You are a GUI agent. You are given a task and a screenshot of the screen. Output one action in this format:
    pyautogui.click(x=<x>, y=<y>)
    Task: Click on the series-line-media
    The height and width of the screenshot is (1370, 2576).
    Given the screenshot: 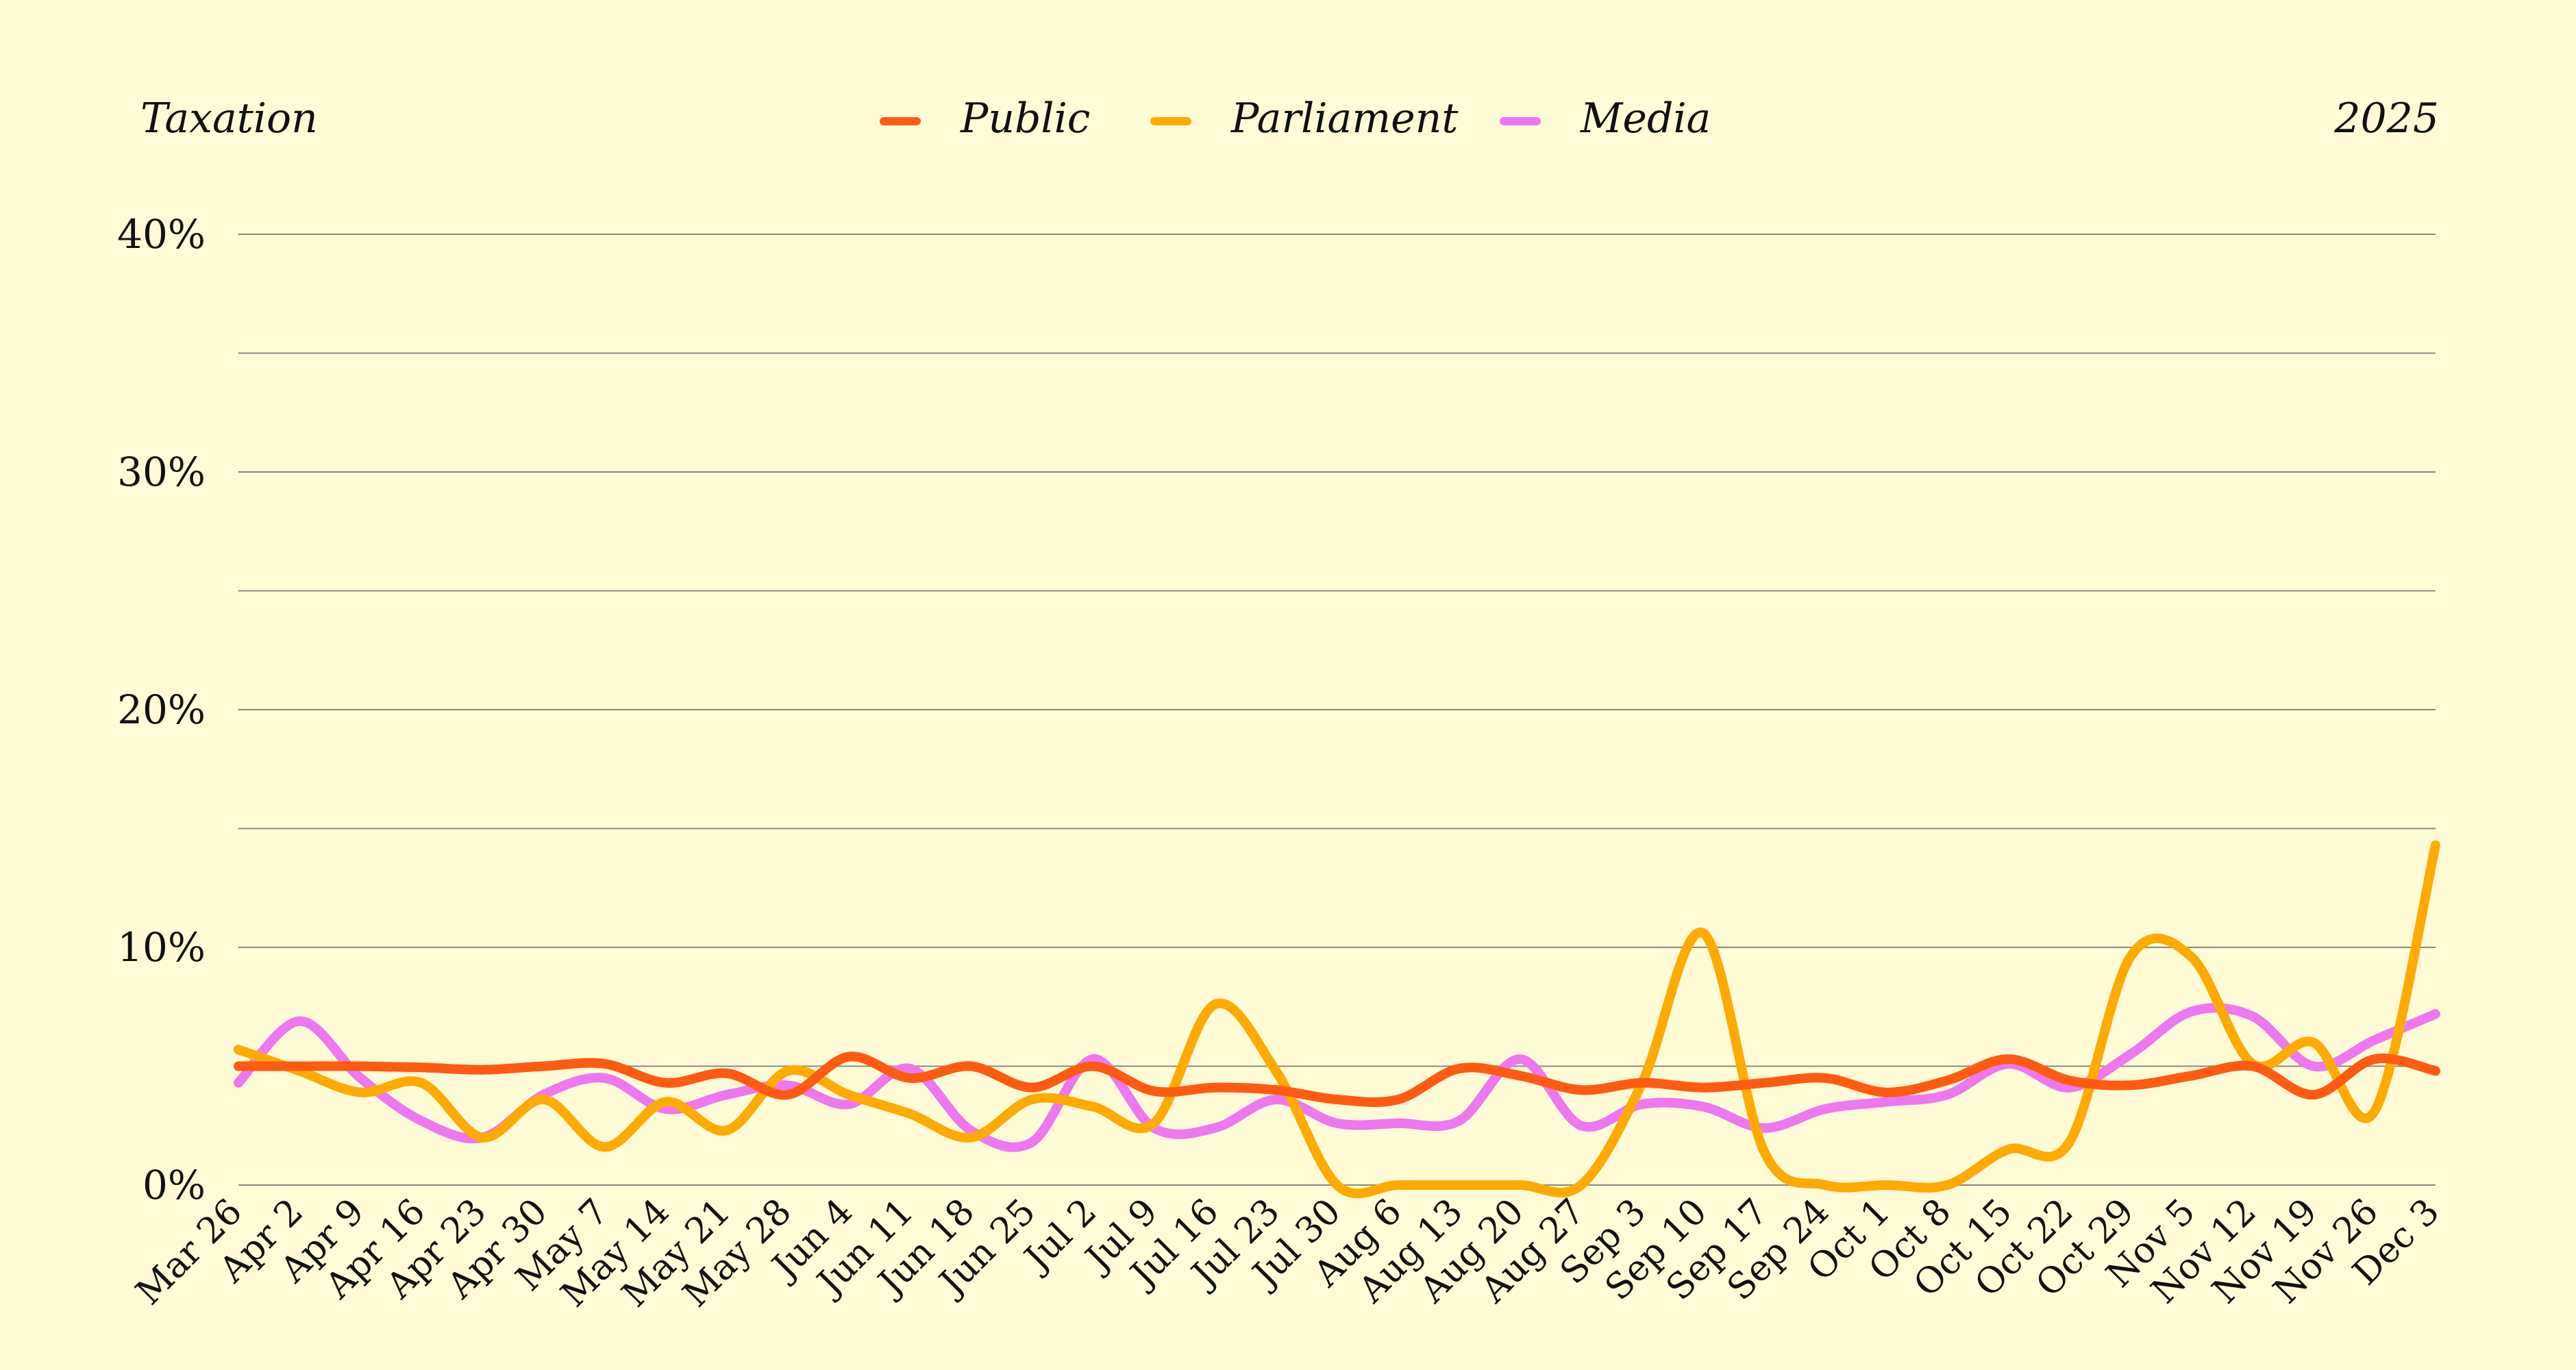 What is the action you would take?
    pyautogui.click(x=1337, y=1077)
    